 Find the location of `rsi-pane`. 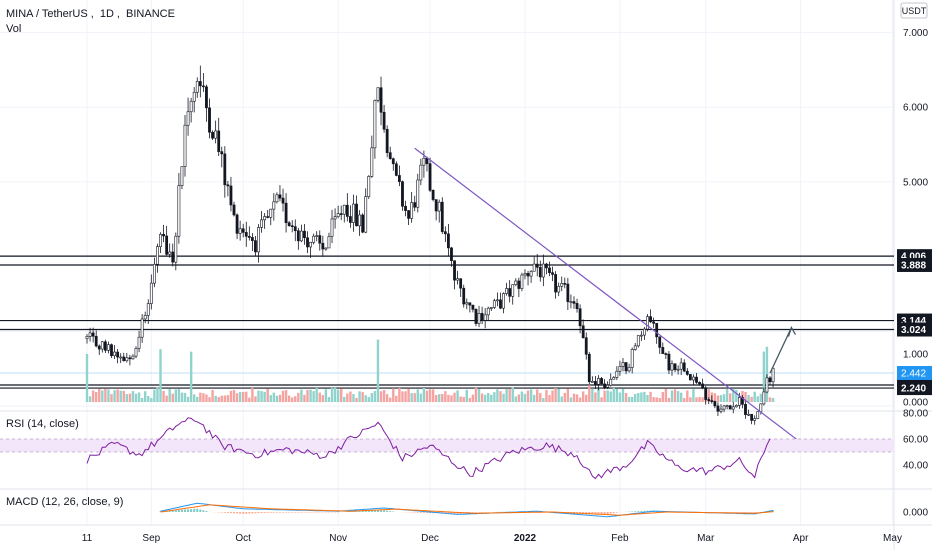

rsi-pane is located at coordinates (447, 448).